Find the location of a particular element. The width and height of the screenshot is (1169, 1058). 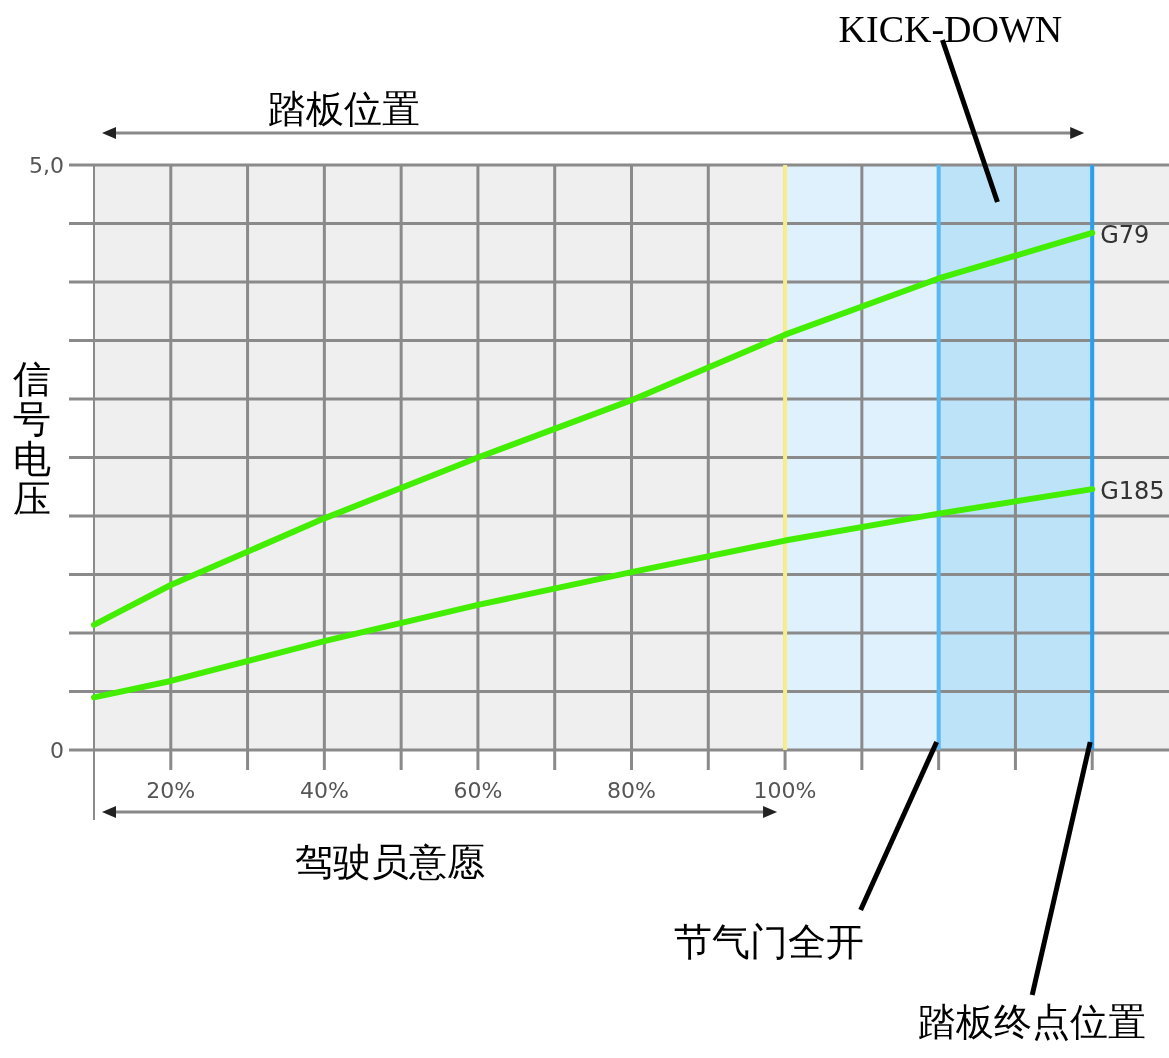

x-tick-label: 100% is located at coordinates (785, 790).